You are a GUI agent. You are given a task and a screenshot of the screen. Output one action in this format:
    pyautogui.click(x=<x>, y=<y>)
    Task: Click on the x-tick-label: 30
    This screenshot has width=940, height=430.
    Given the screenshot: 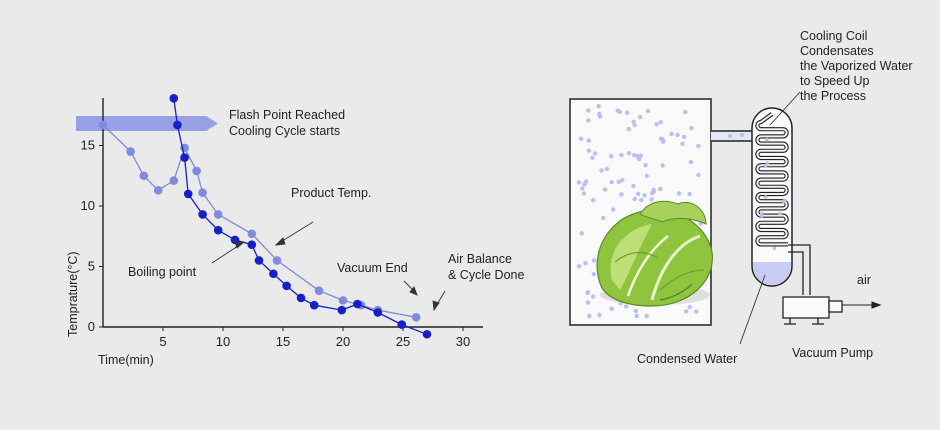 What is the action you would take?
    pyautogui.click(x=463, y=341)
    